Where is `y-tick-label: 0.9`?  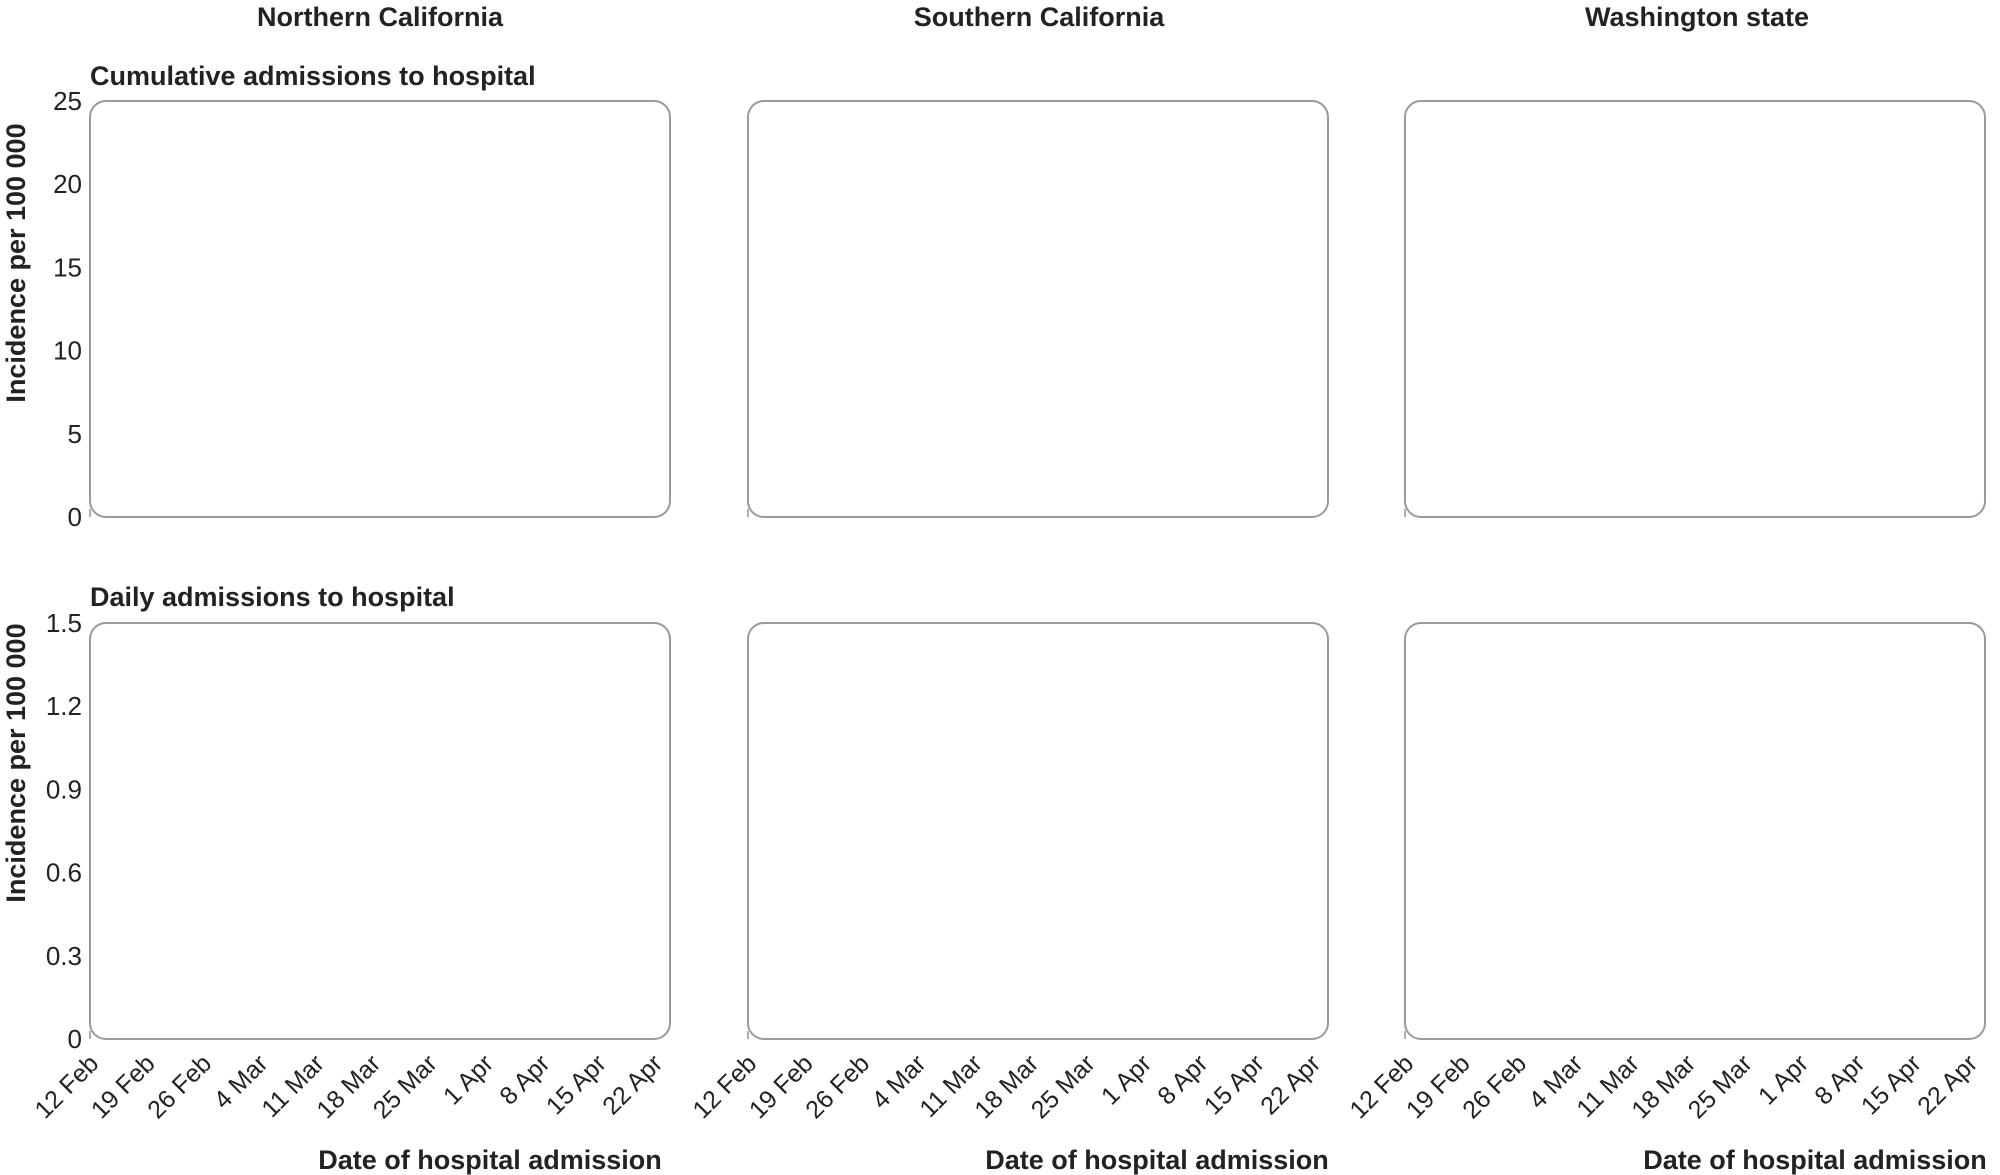 y-tick-label: 0.9 is located at coordinates (64, 789).